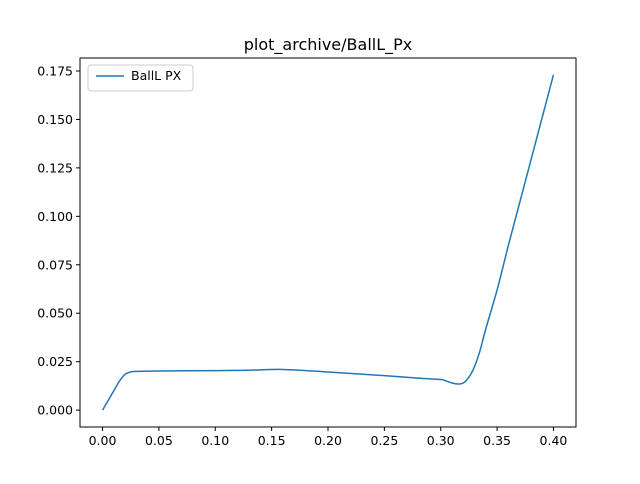  Describe the element at coordinates (215, 440) in the screenshot. I see `x-tick-label: 0.10` at that location.